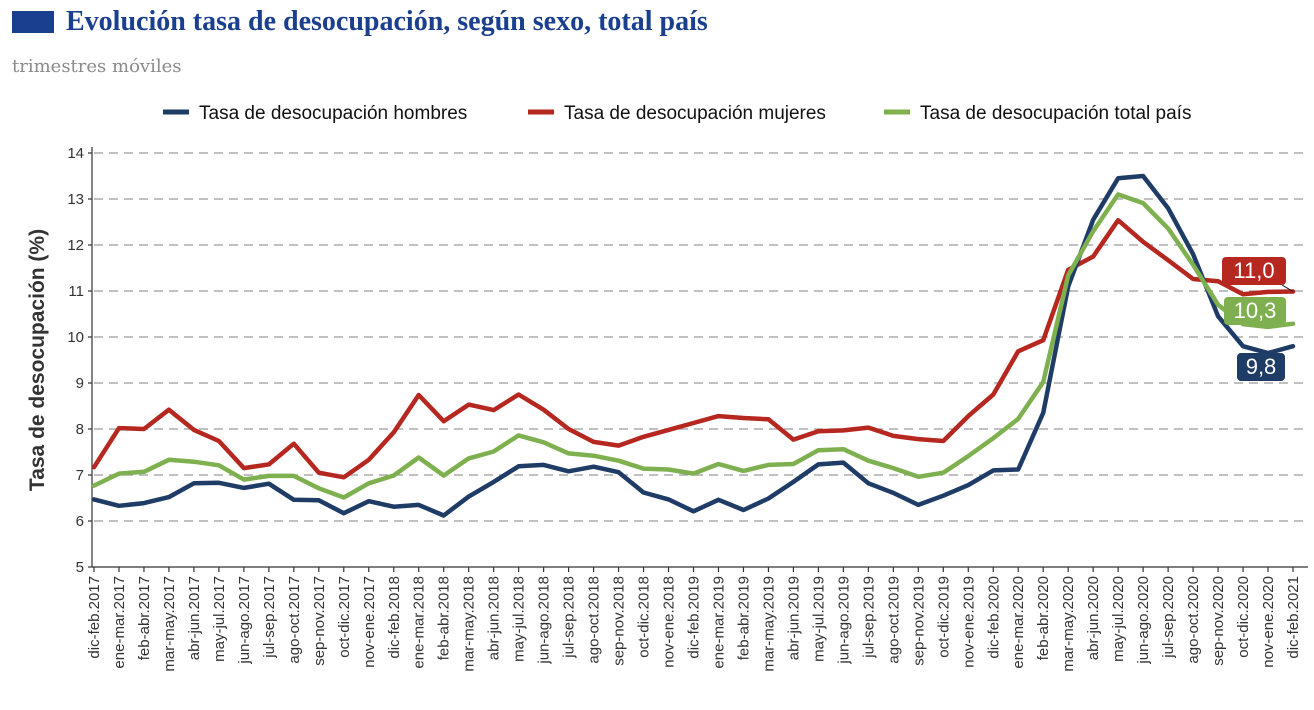  I want to click on end-label-2: 10,3, so click(1255, 310).